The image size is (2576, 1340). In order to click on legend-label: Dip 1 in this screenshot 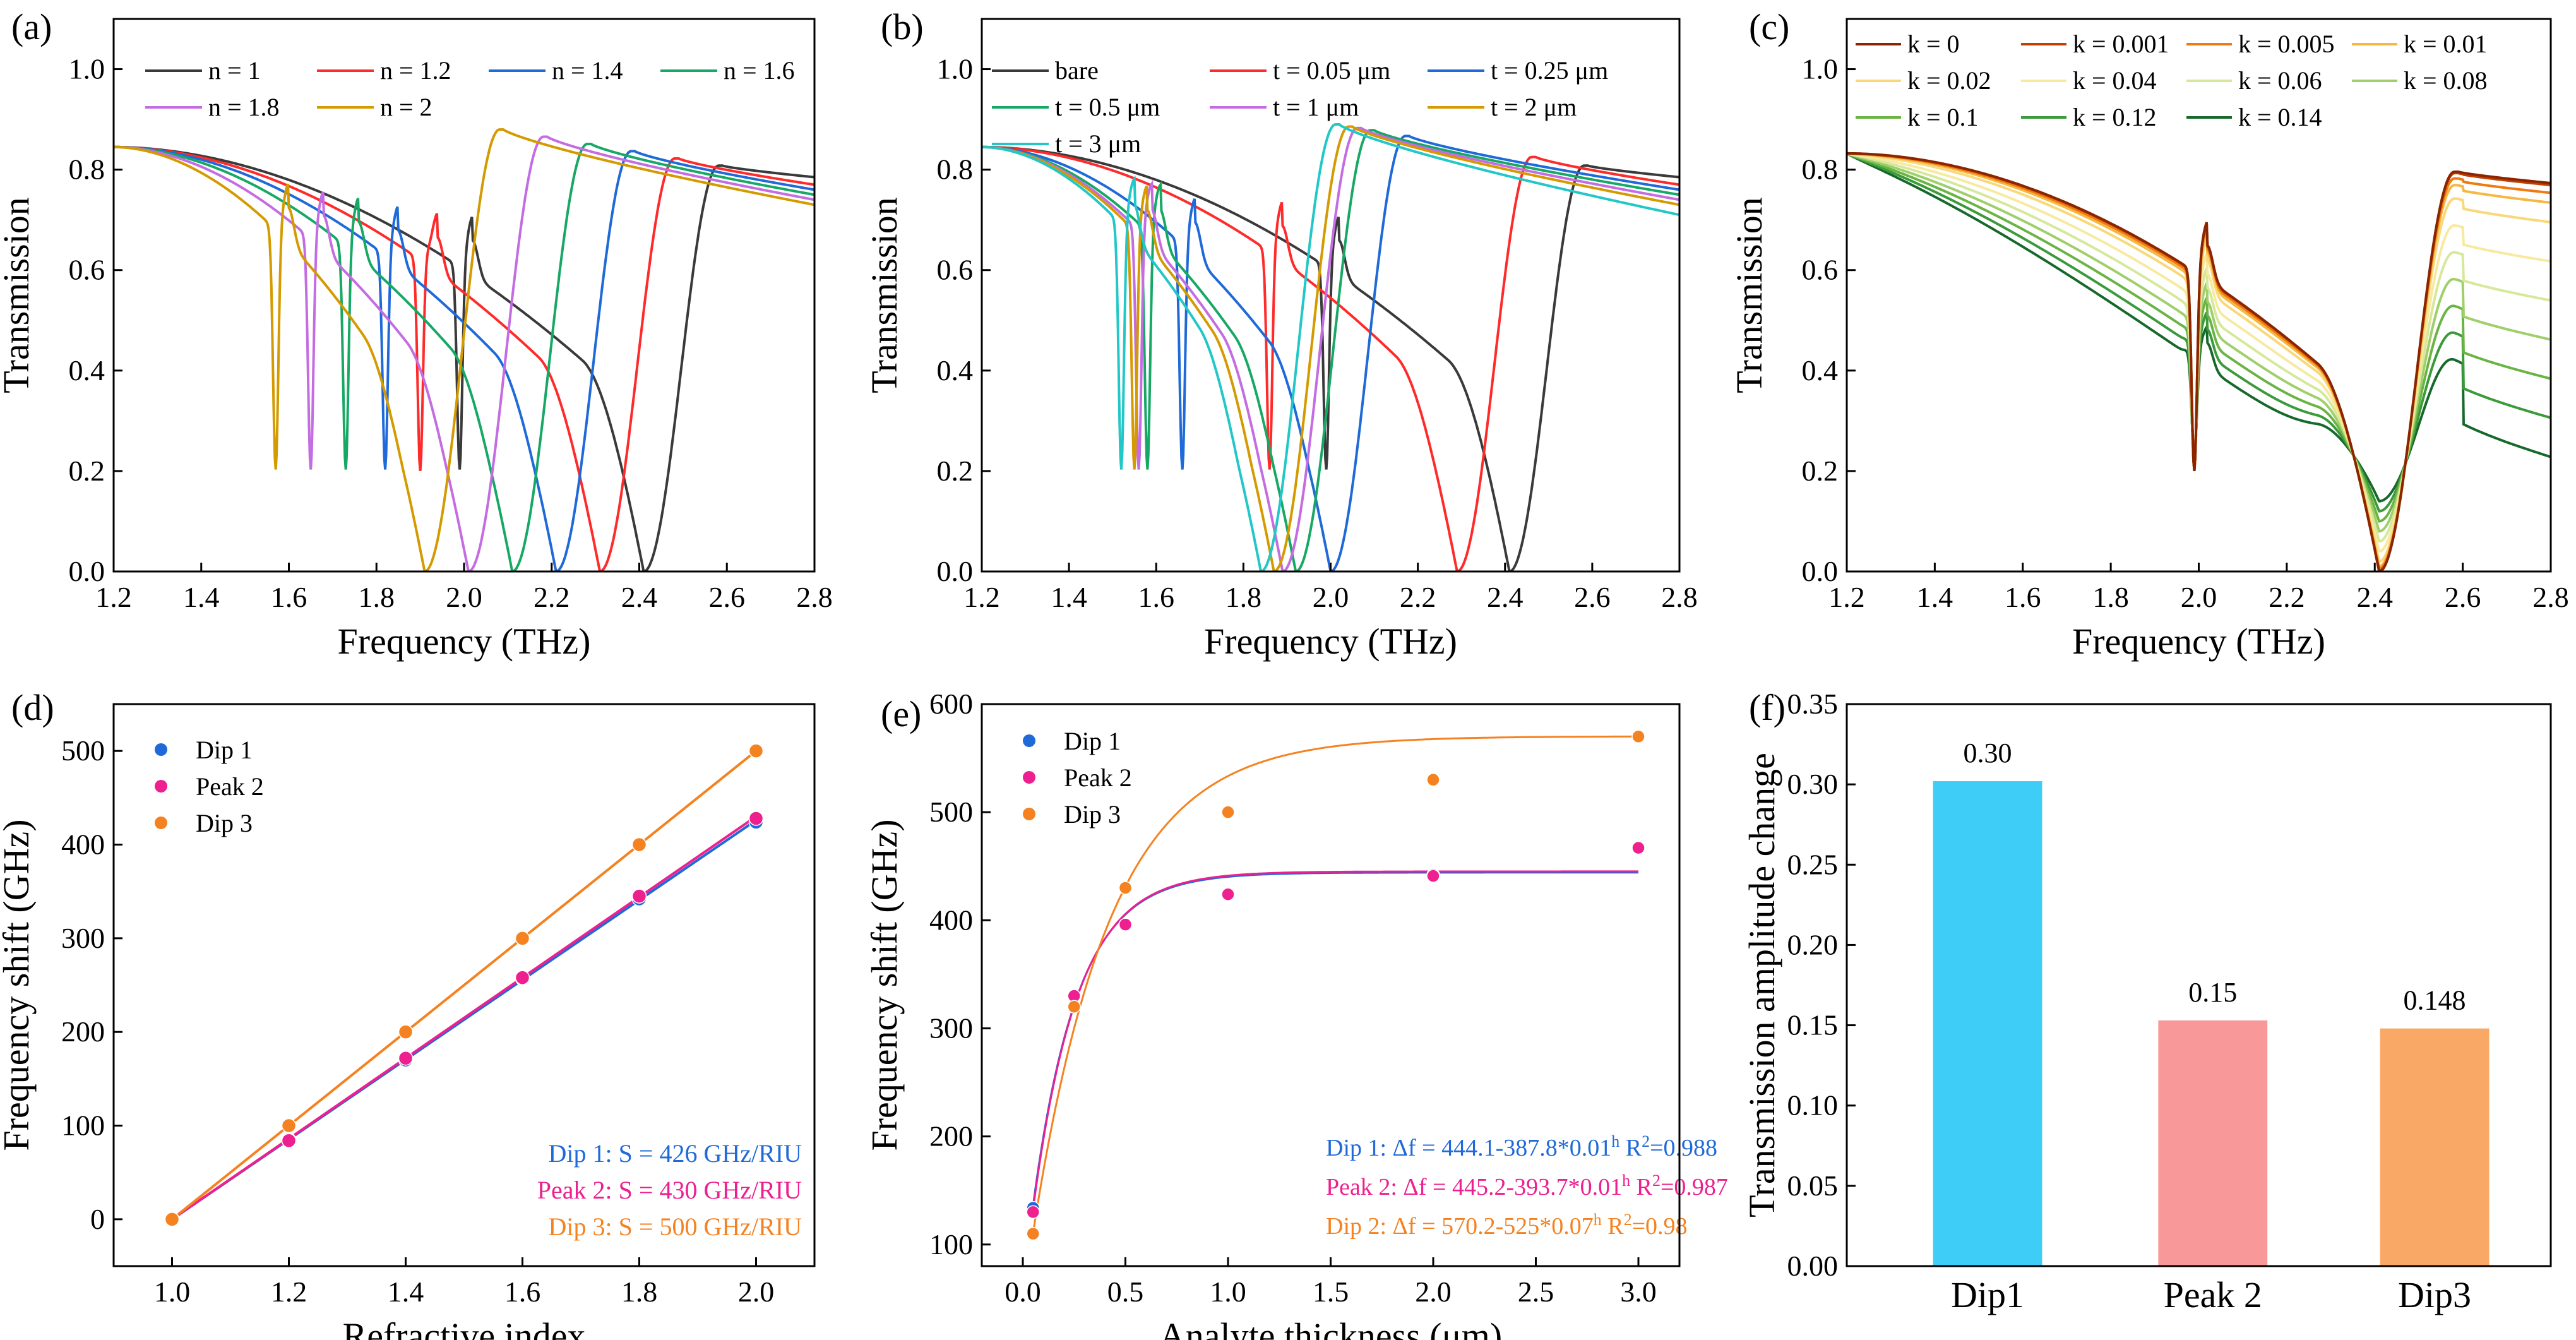, I will do `click(1092, 741)`.